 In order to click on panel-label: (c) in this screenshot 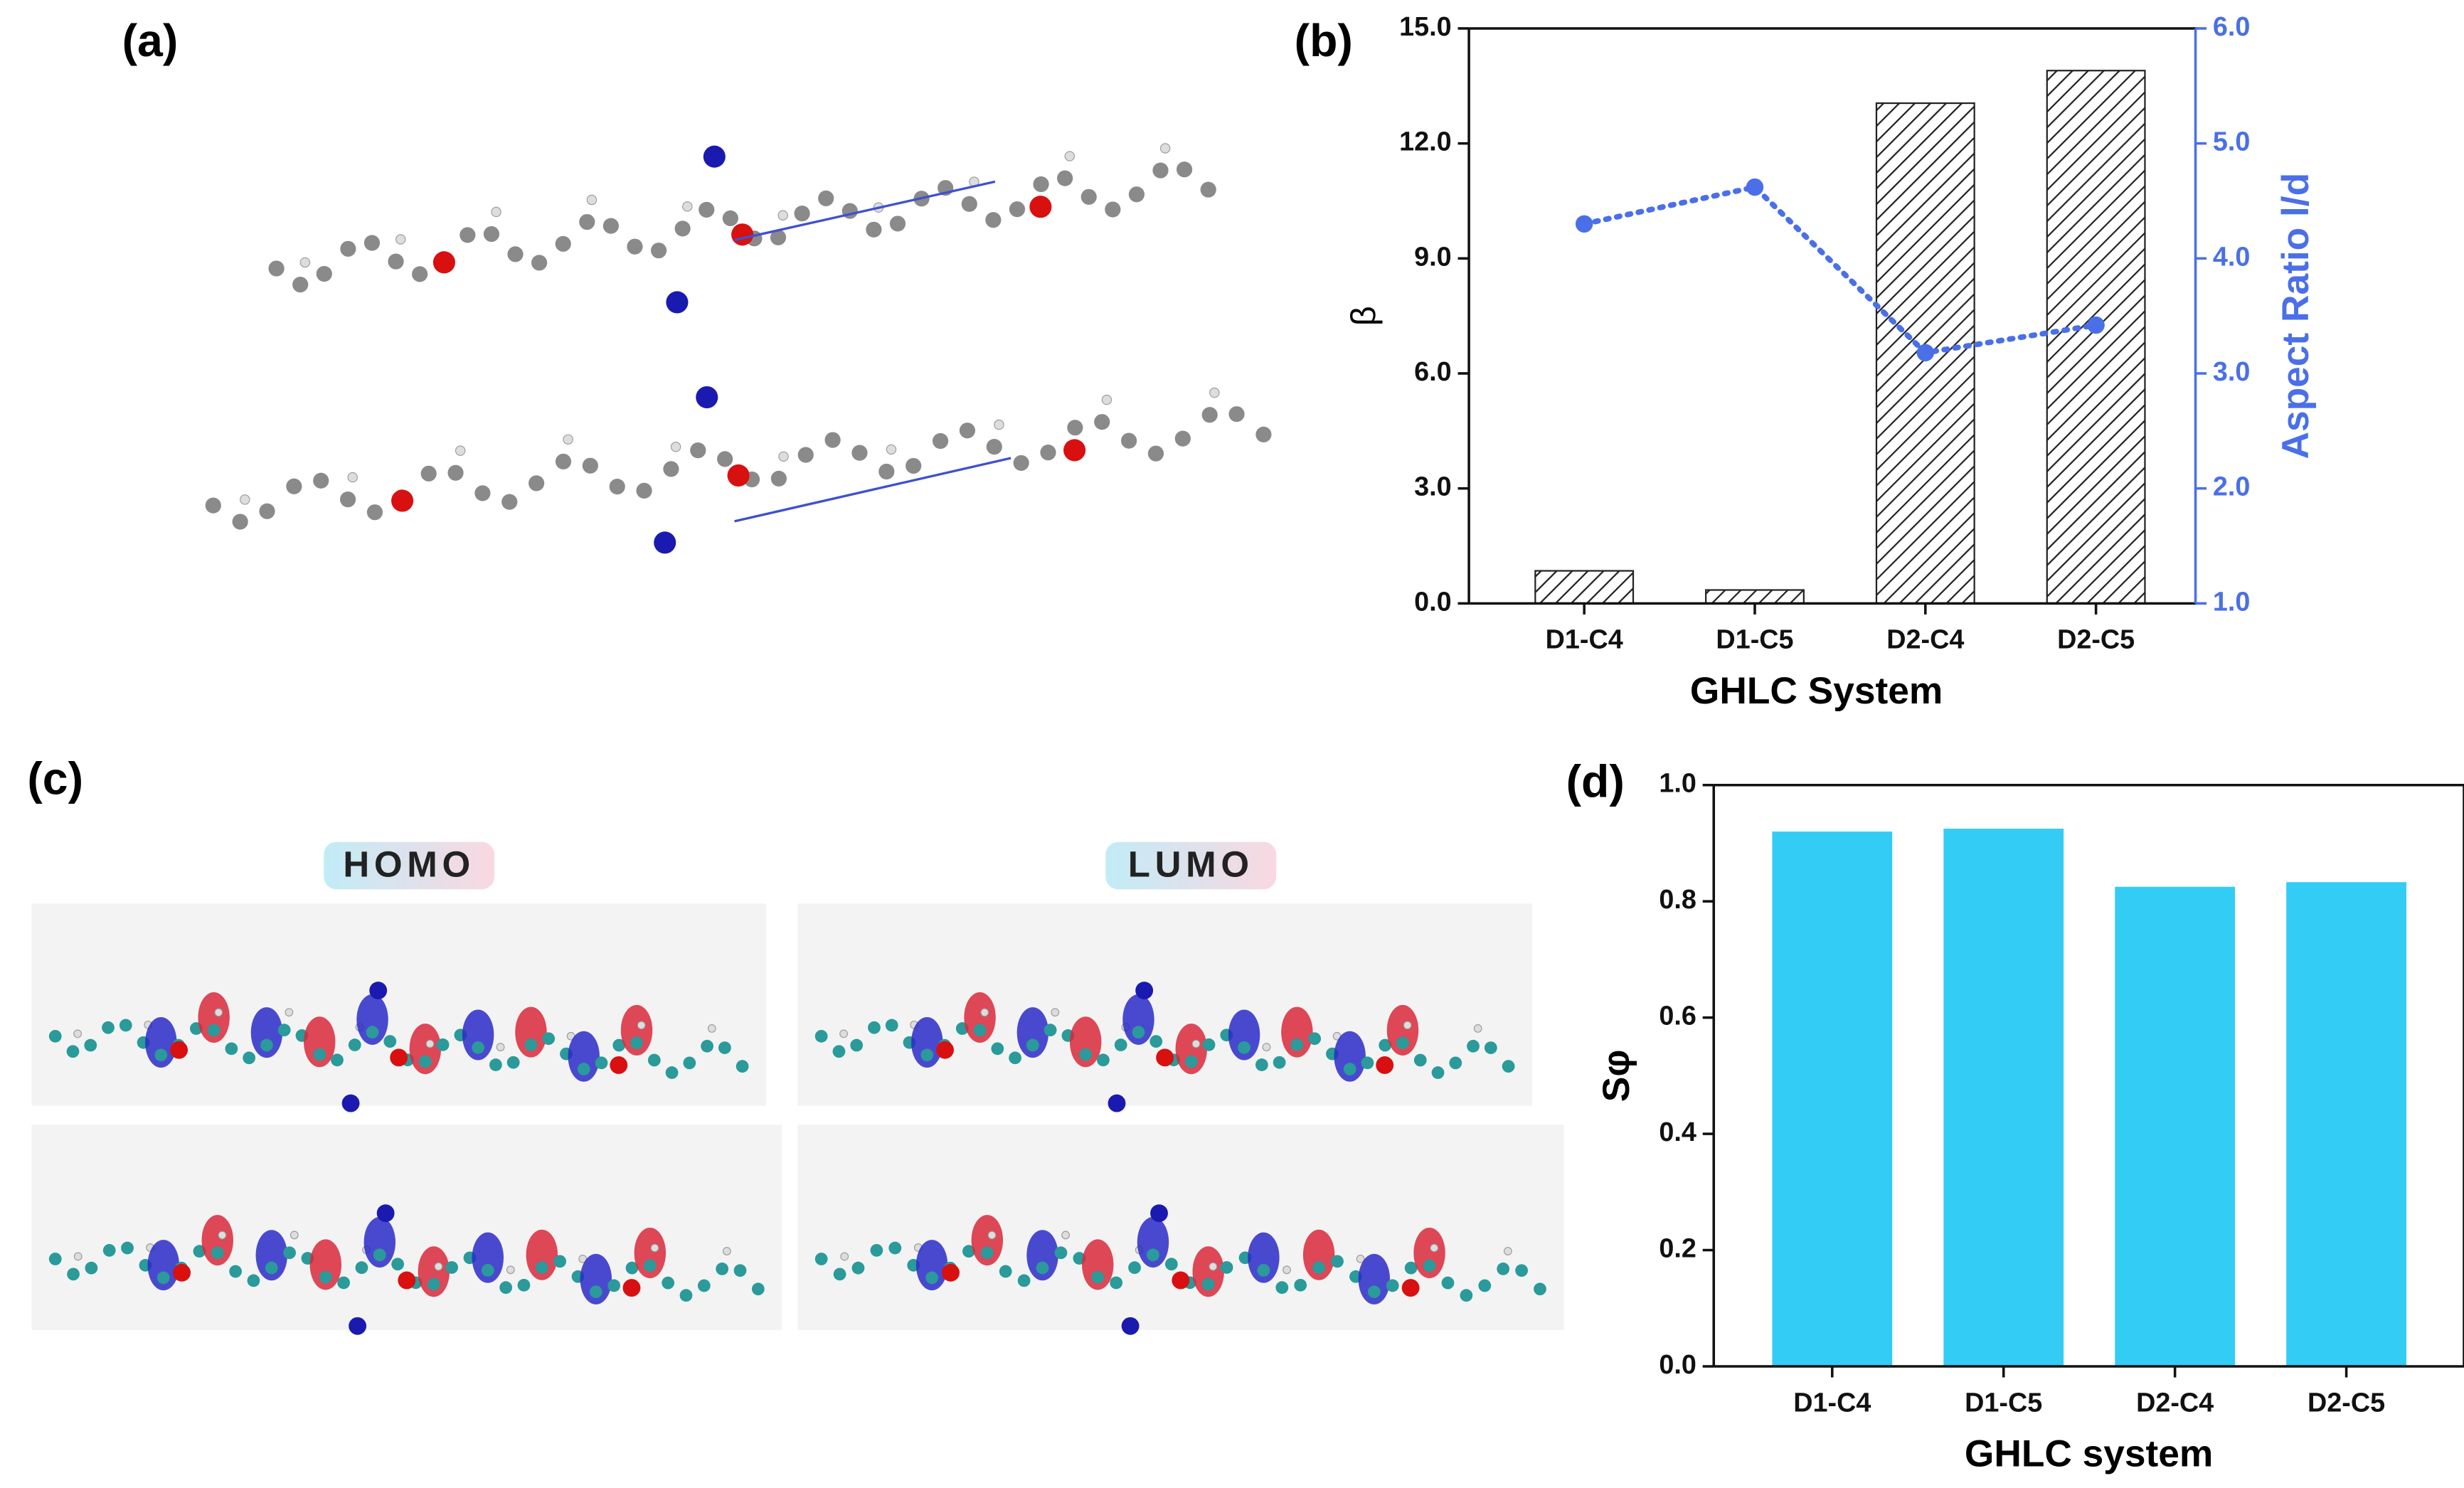, I will do `click(55, 779)`.